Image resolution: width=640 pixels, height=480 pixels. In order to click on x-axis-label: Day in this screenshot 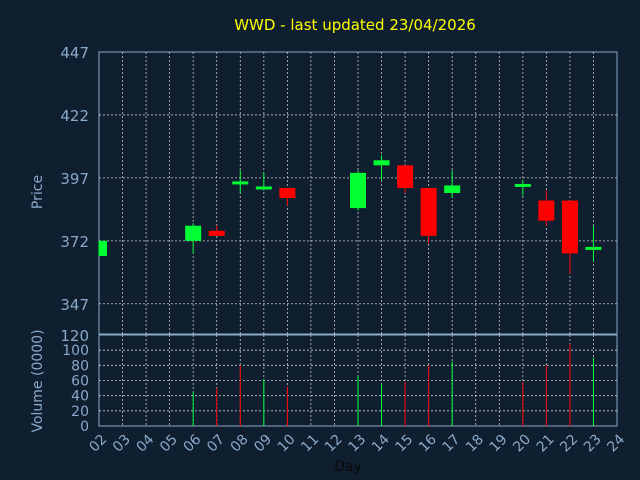, I will do `click(348, 467)`.